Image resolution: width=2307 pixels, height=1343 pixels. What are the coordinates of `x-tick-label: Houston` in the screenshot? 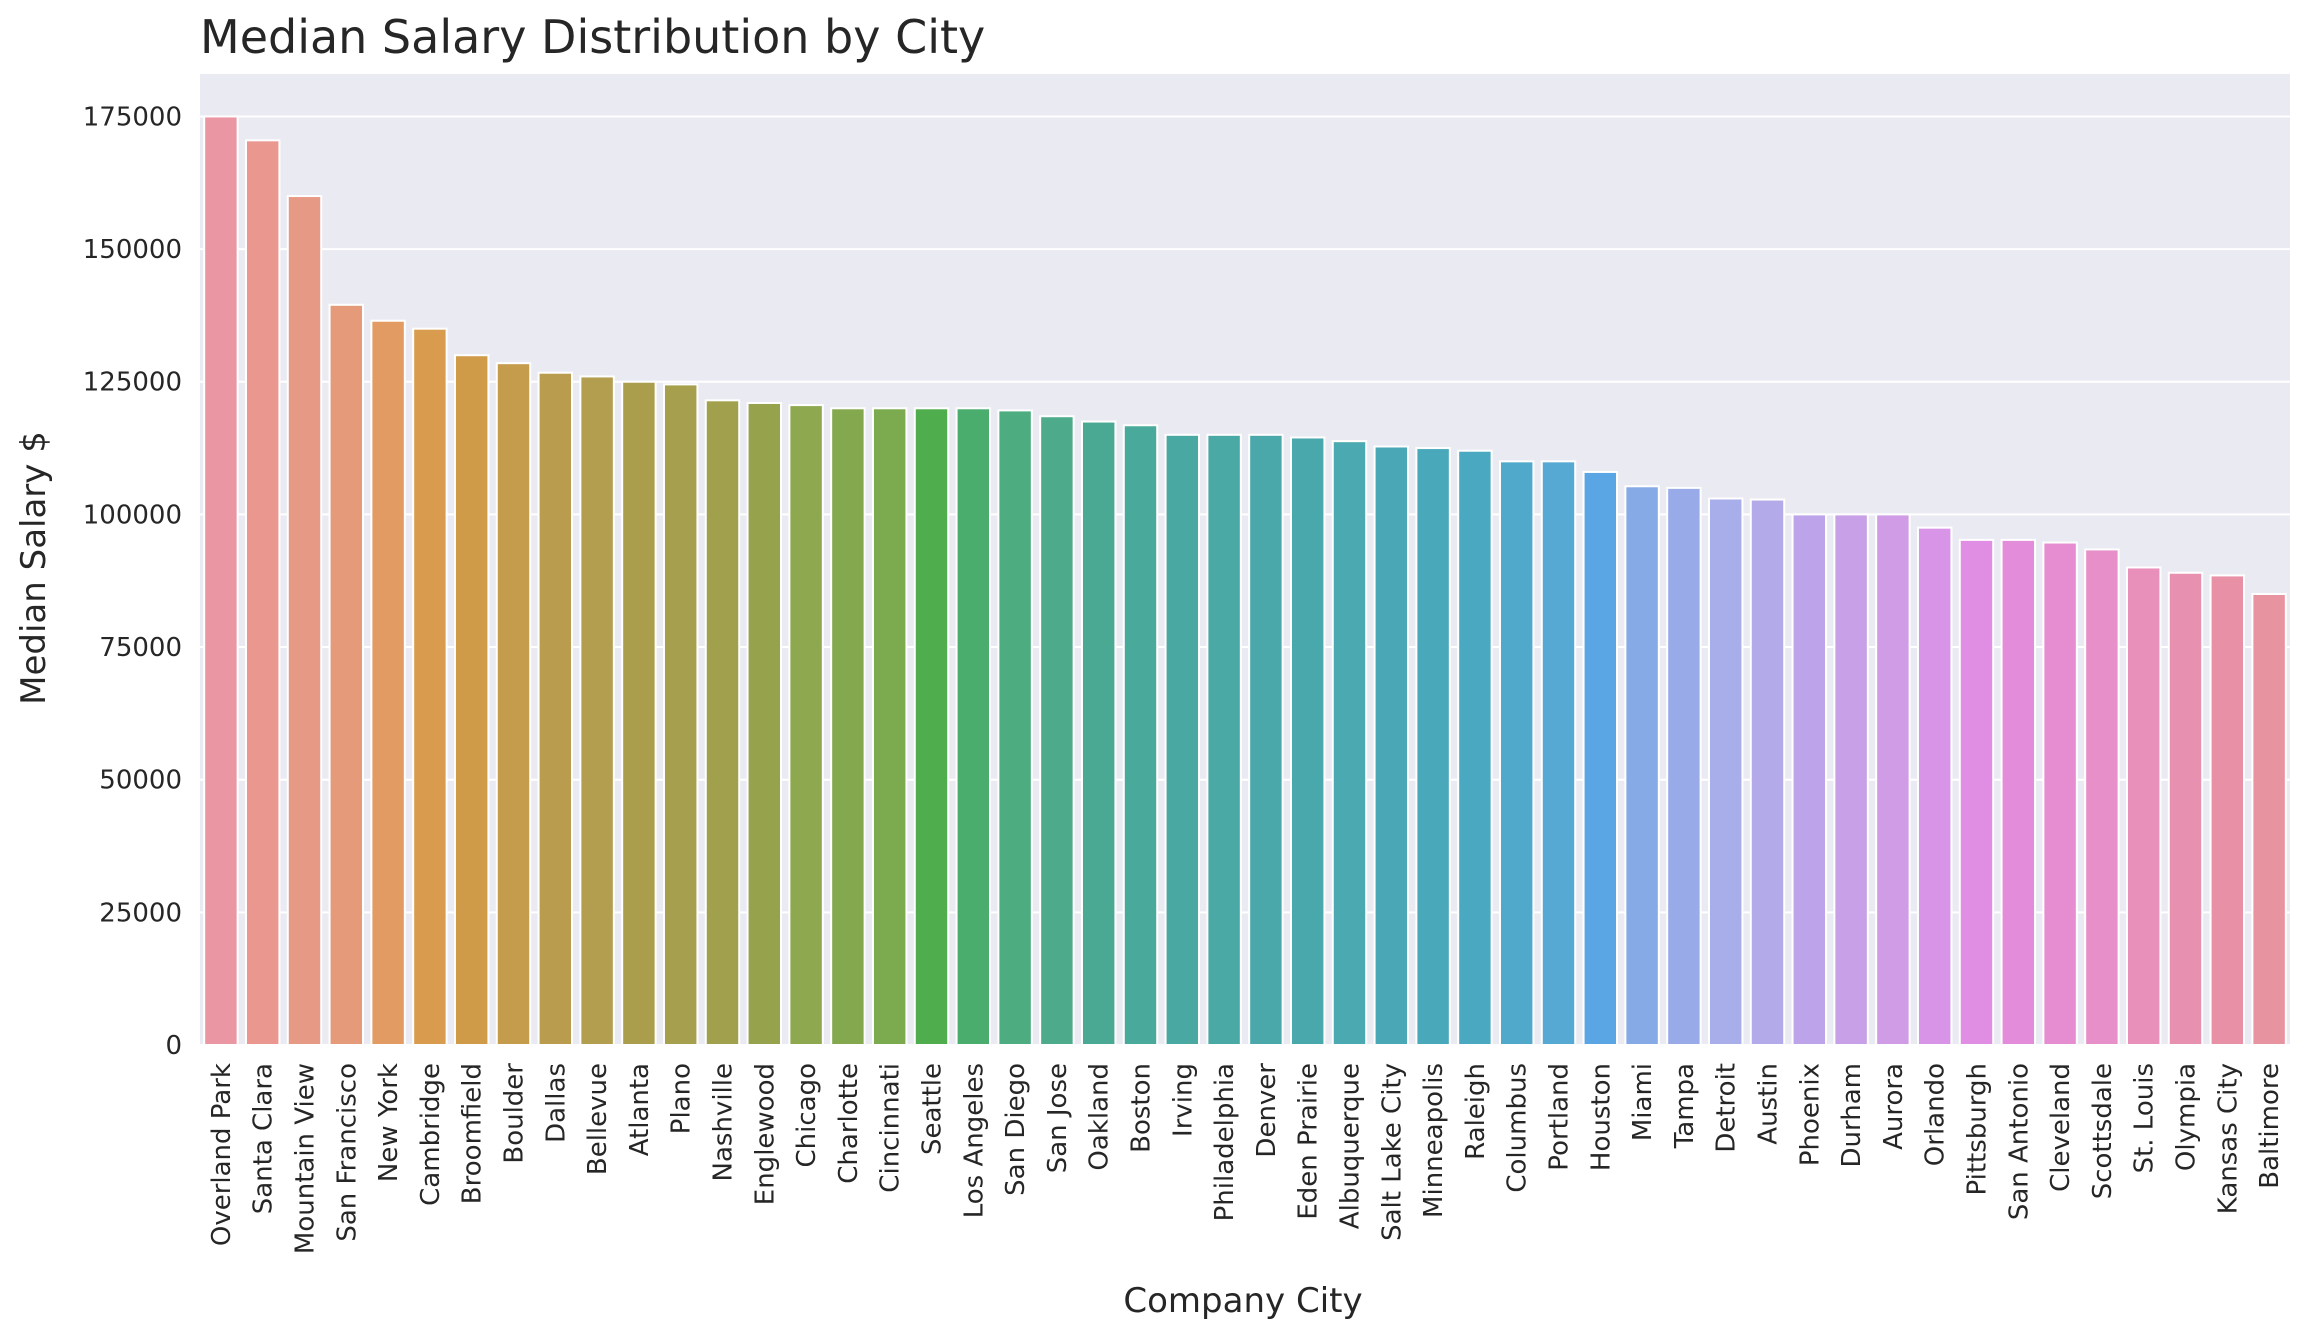 It's located at (1601, 1117).